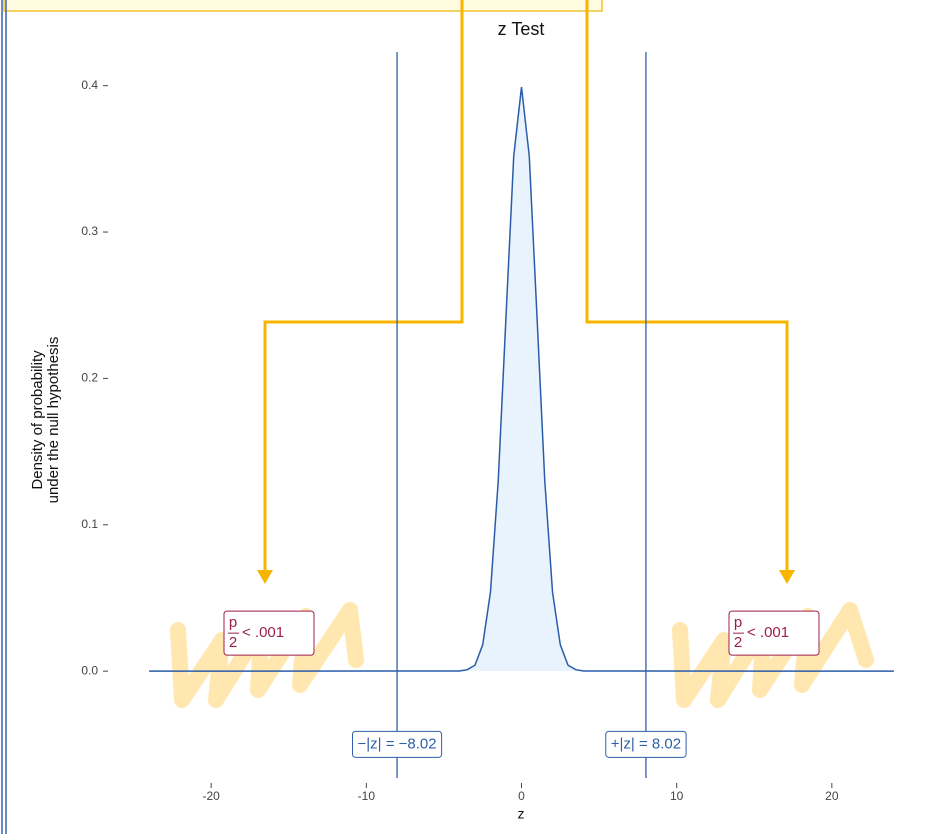 This screenshot has height=834, width=934. I want to click on z-label: −|z| = −8.02, so click(397, 744).